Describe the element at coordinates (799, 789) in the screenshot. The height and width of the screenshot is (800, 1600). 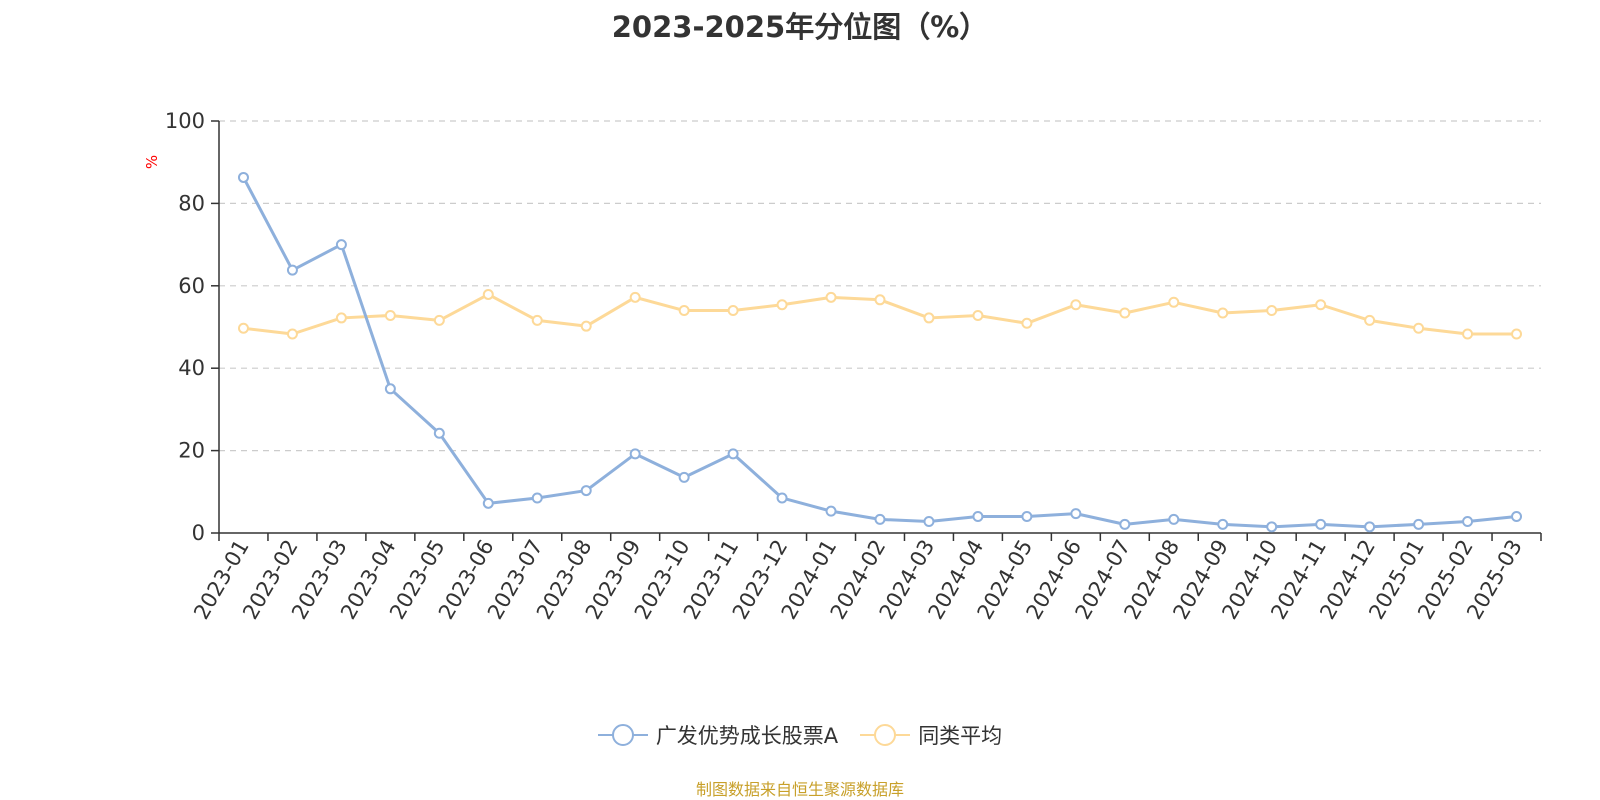
I see `data-source-note: 制图数据来自恒生聚源数据库` at that location.